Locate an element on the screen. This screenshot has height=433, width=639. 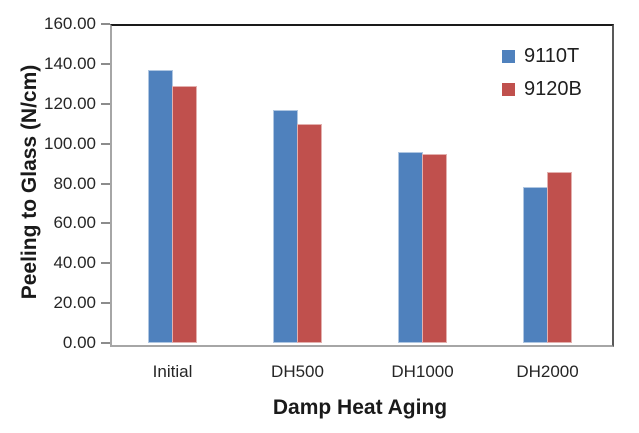
y-tick-label-140.00: 140.00 is located at coordinates (70, 63).